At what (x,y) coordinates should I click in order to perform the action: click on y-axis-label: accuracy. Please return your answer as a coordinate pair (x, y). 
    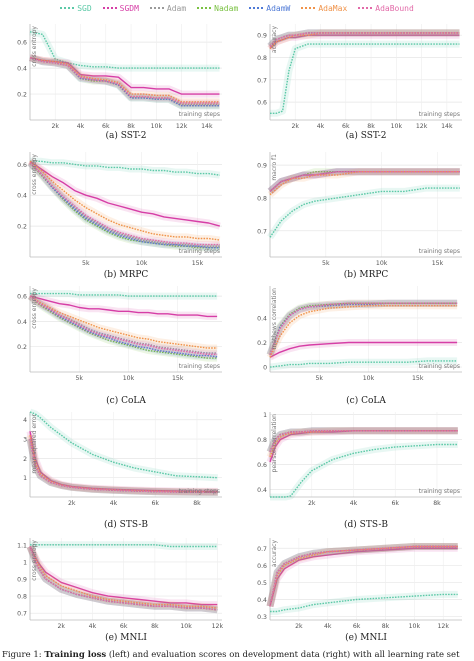
    Looking at the image, I should click on (274, 40).